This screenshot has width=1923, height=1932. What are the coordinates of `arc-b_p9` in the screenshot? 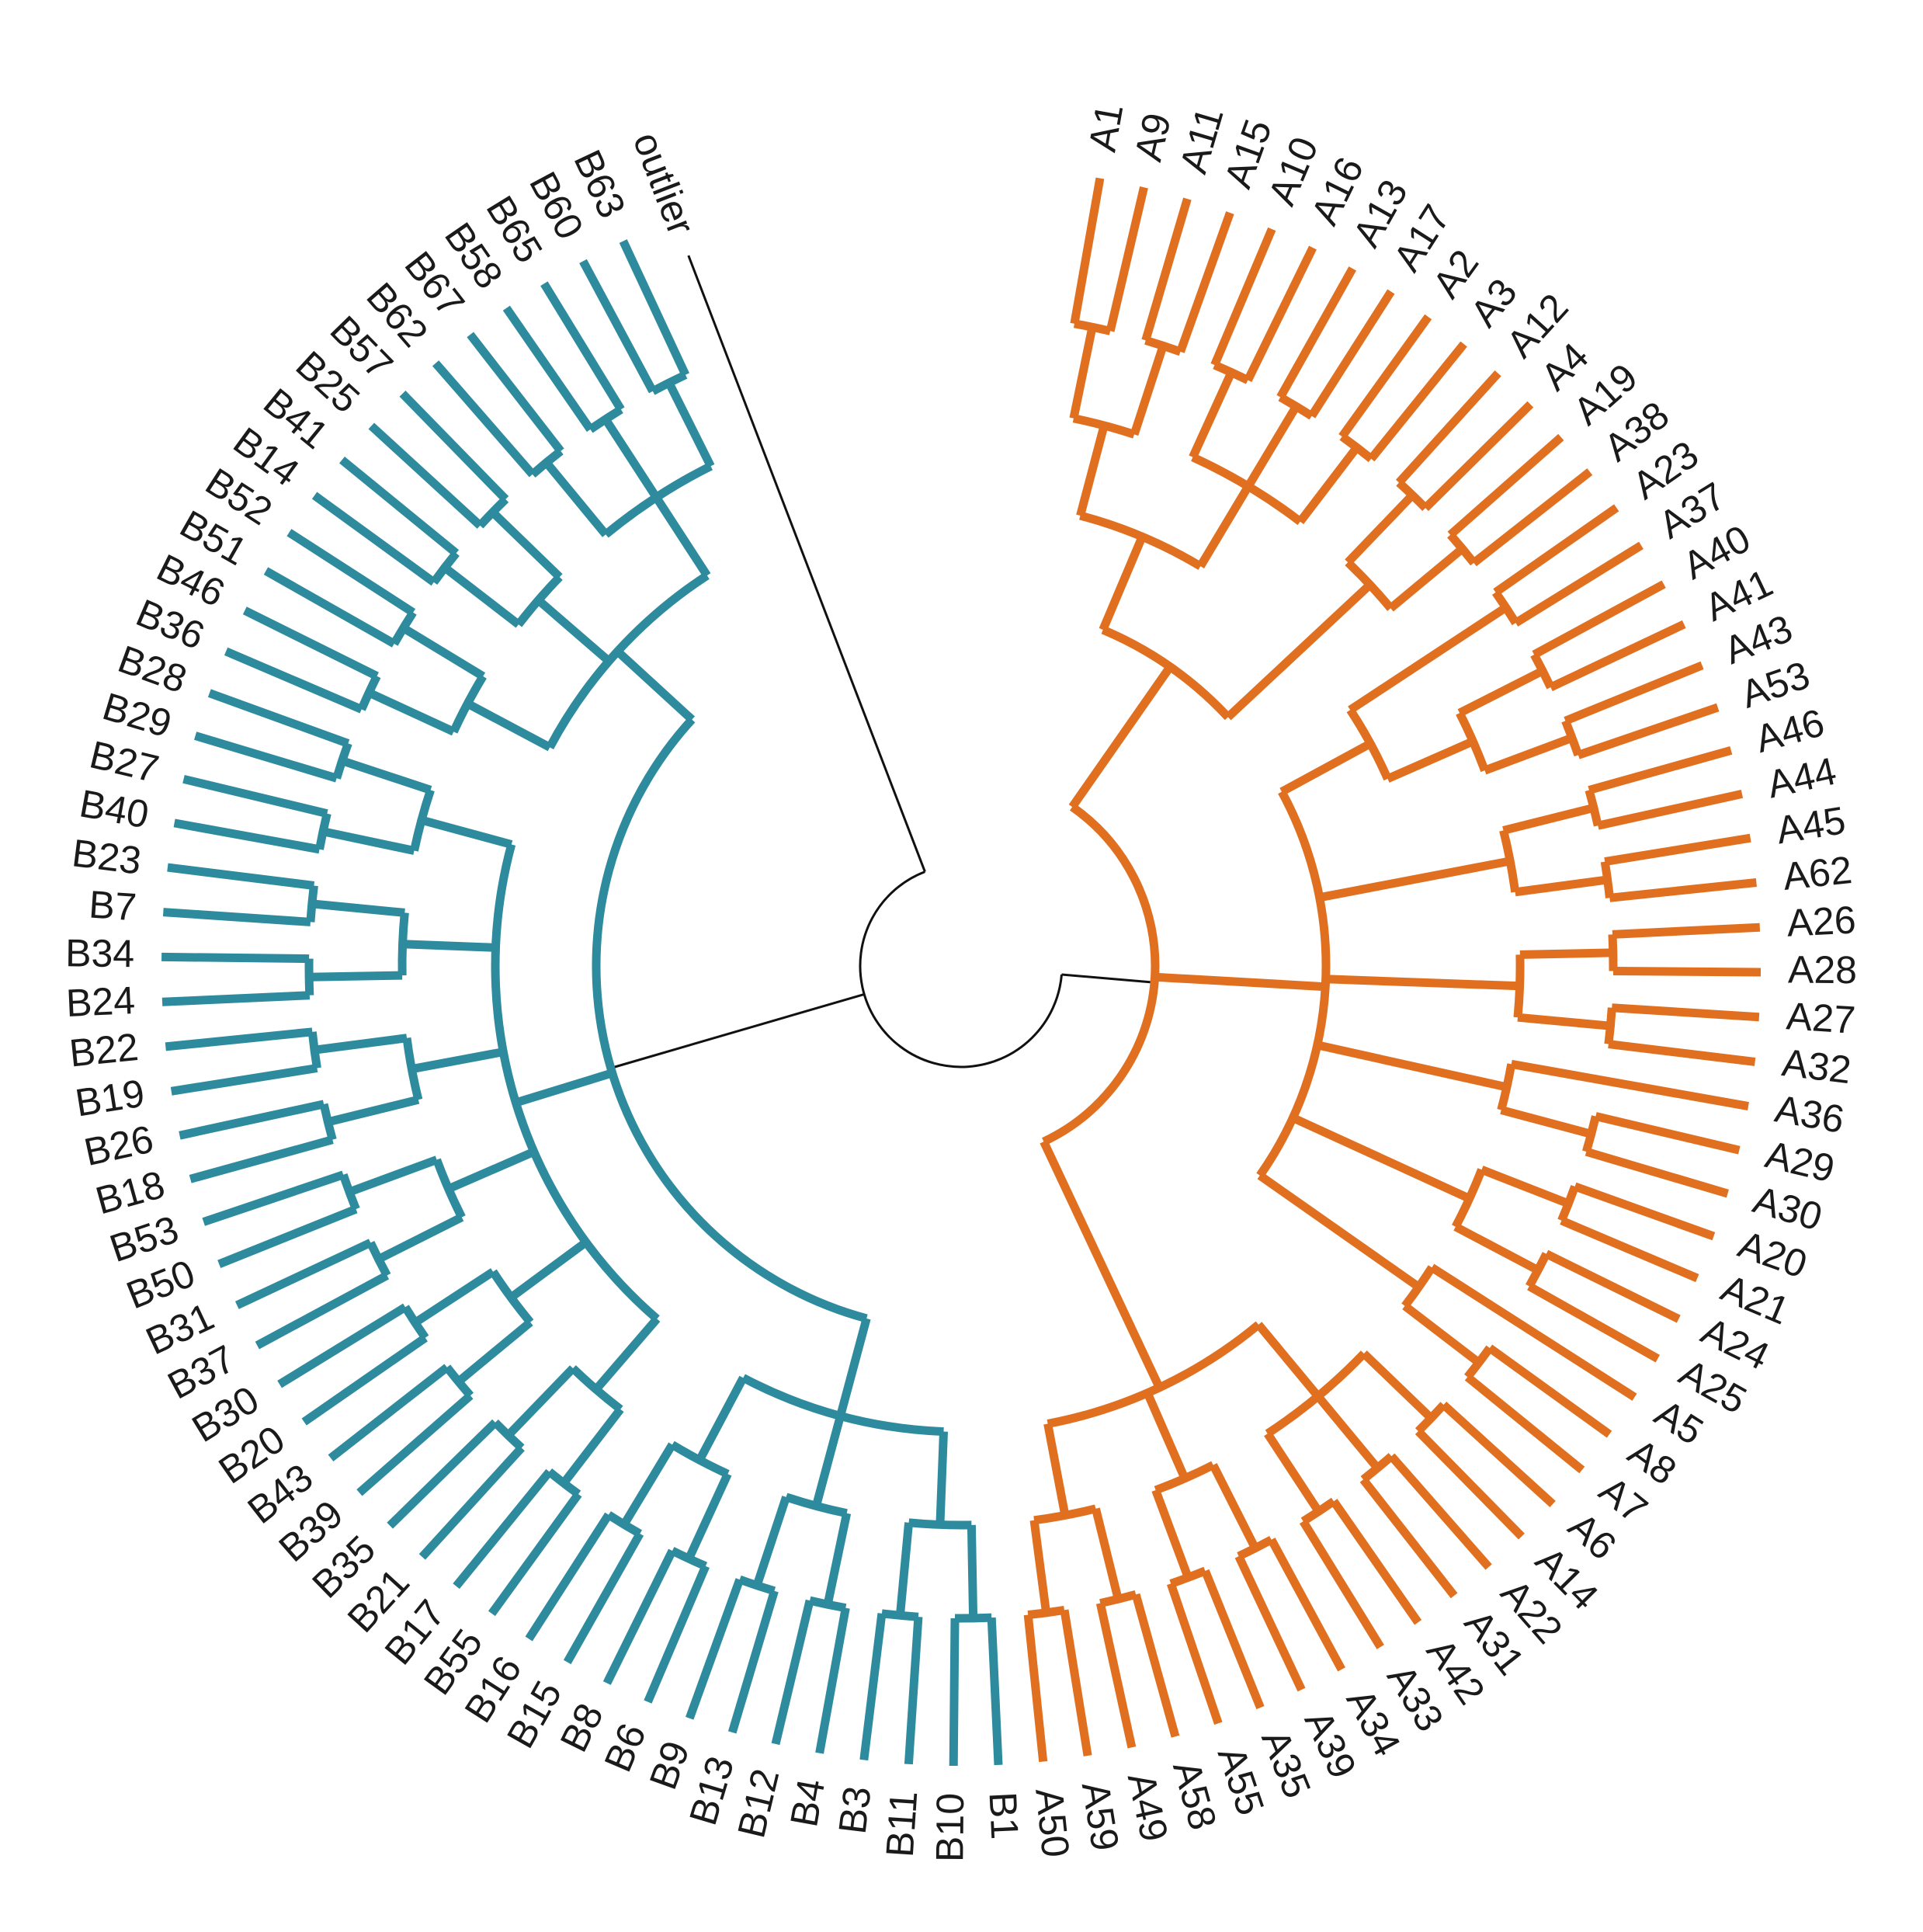 It's located at (458, 1381).